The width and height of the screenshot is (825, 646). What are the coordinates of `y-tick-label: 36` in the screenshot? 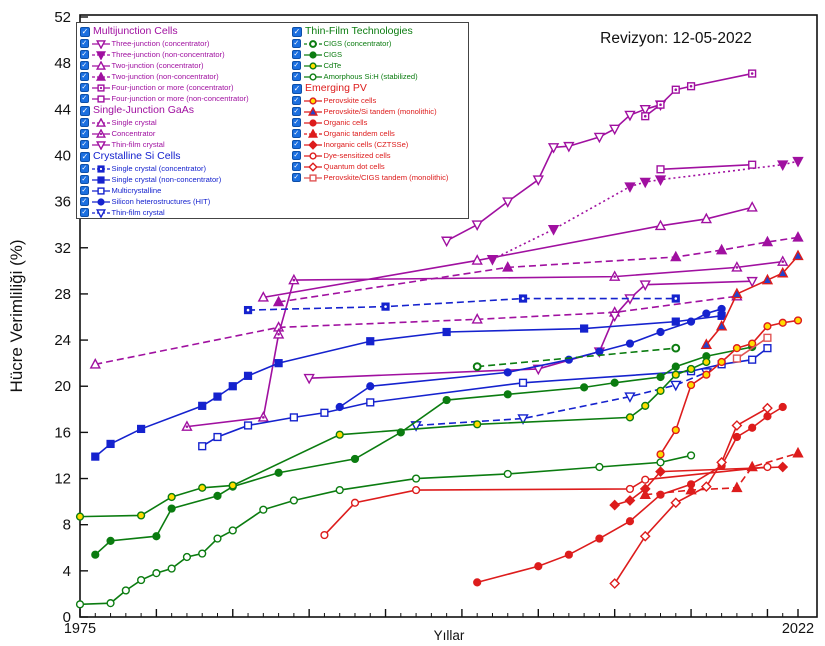 It's located at (62, 202).